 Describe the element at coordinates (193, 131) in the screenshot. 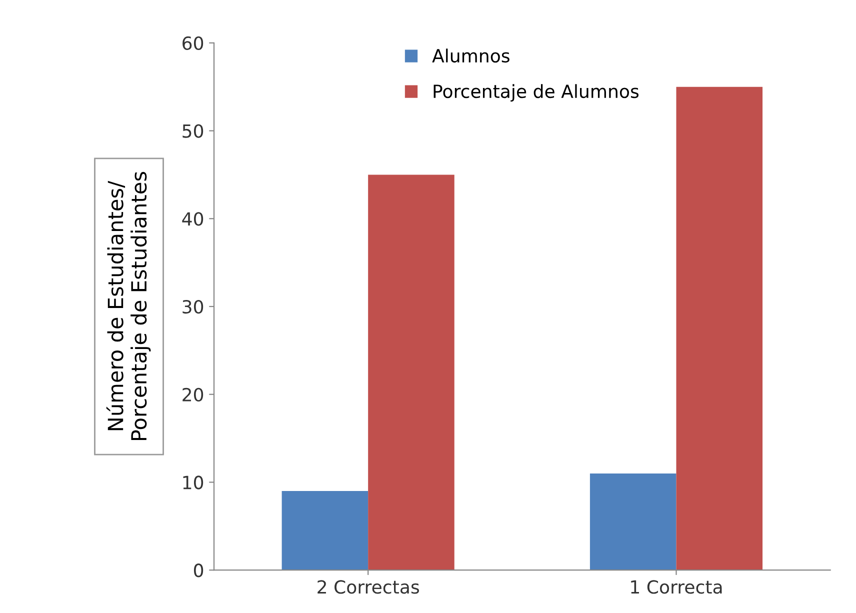

I see `y-tick-label: 50` at that location.